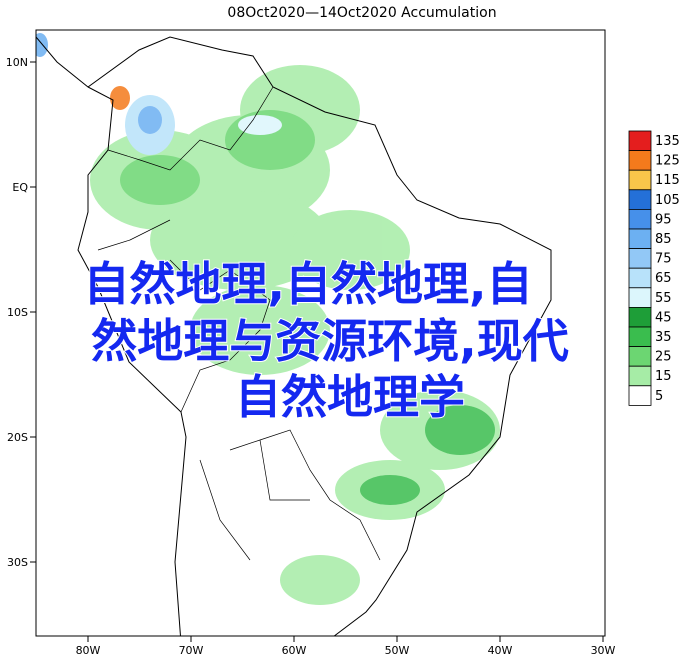 The width and height of the screenshot is (693, 663). Describe the element at coordinates (663, 239) in the screenshot. I see `legend-label: 85` at that location.